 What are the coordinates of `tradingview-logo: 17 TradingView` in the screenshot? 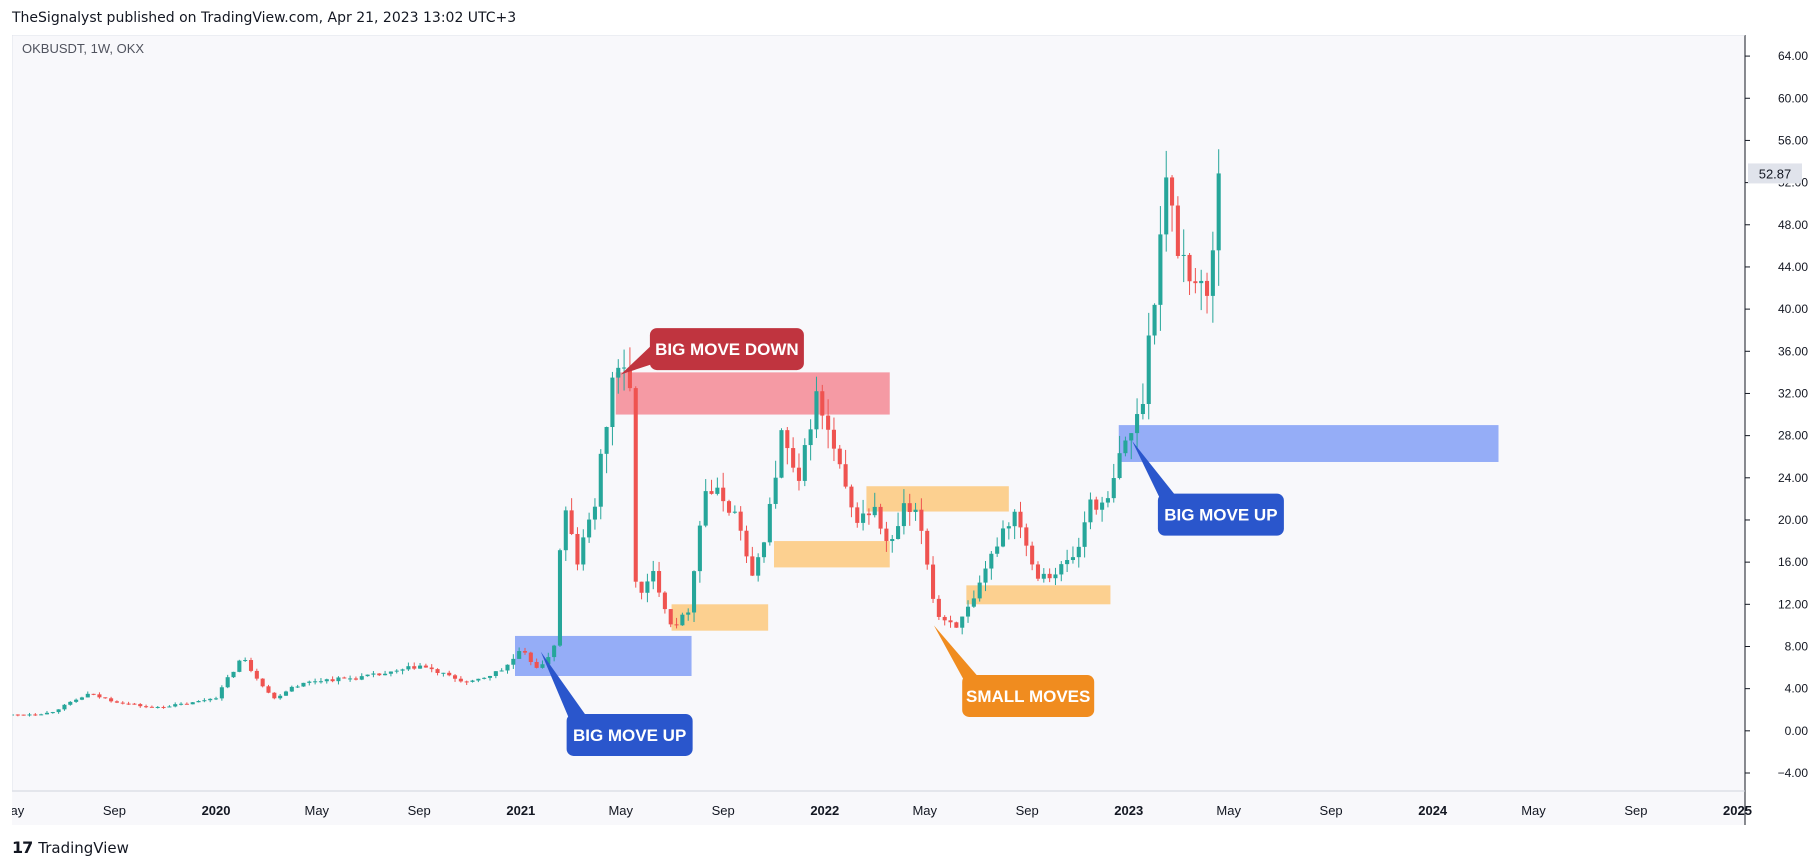 It's located at (70, 847).